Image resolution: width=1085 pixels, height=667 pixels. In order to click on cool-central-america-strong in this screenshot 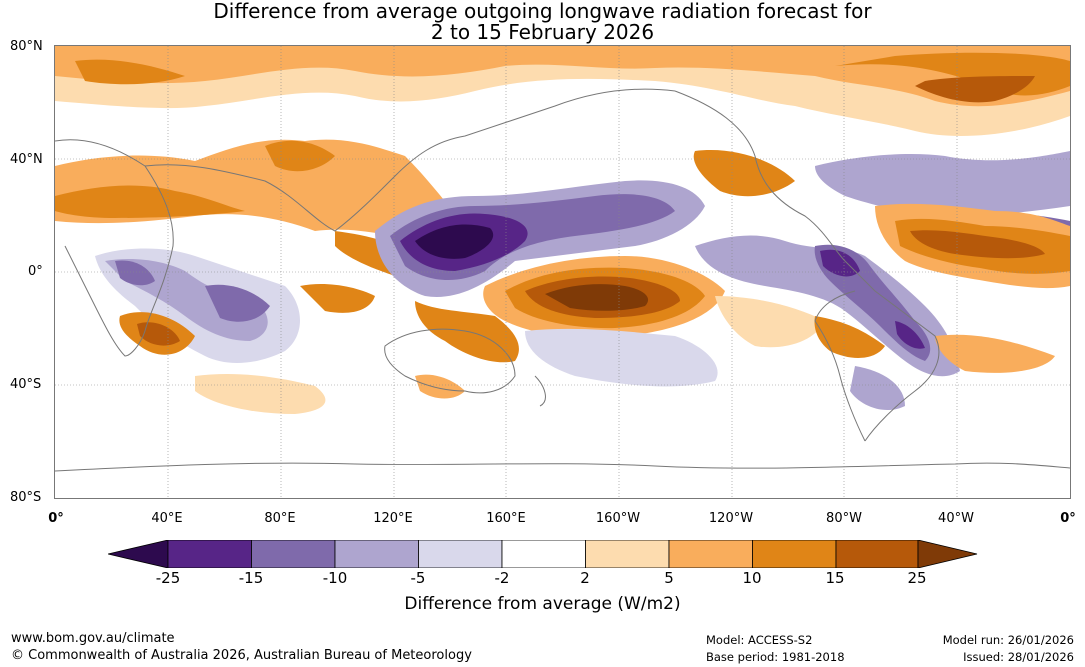, I will do `click(840, 263)`.